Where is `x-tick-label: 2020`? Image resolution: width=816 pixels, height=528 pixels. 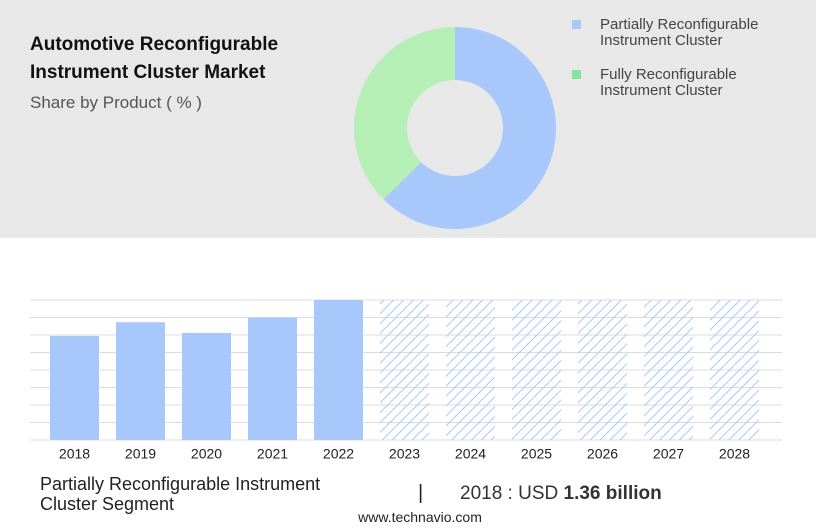
x-tick-label: 2020 is located at coordinates (206, 454).